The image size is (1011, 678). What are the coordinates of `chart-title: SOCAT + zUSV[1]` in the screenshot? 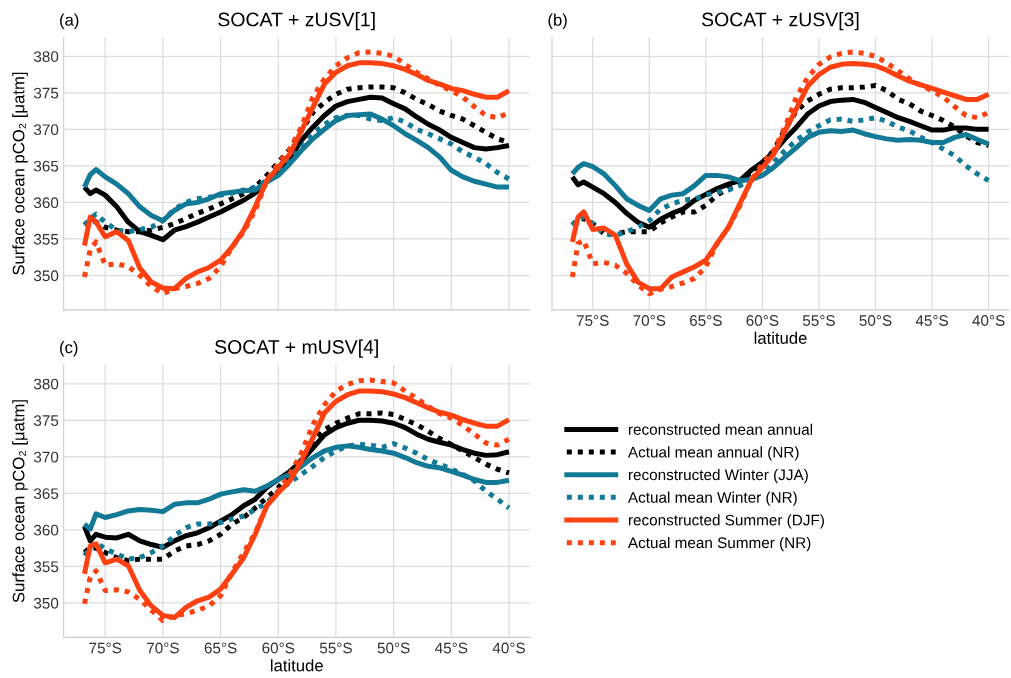 It's located at (296, 21).